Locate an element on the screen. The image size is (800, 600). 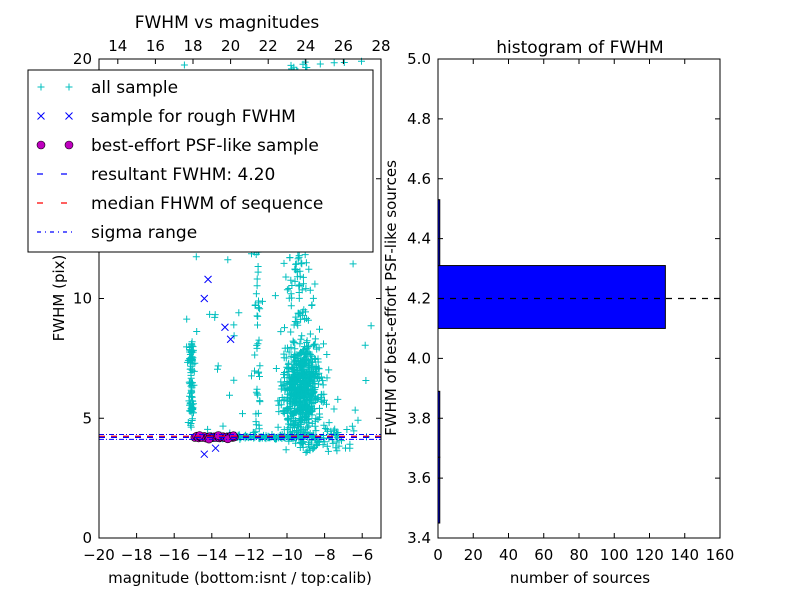
x-tick-label: 120 is located at coordinates (649, 555).